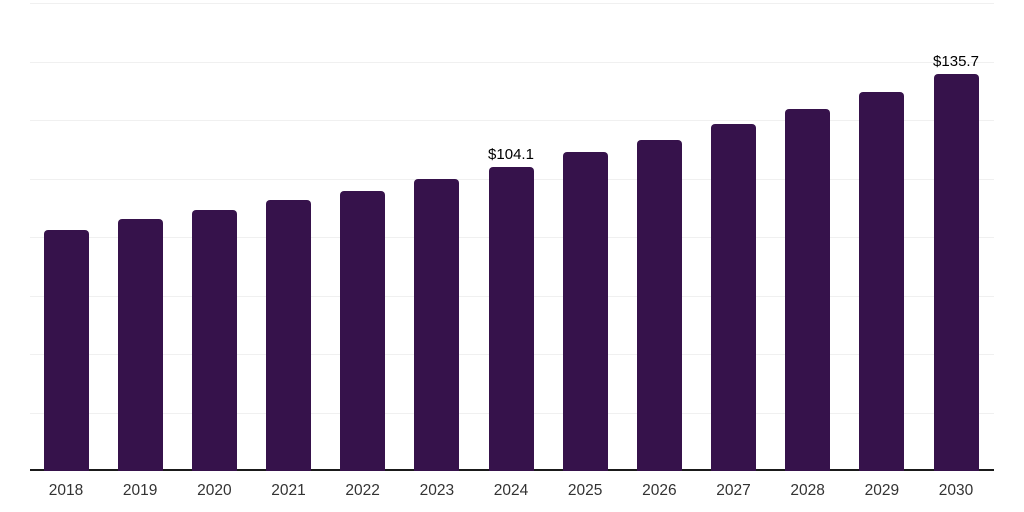 This screenshot has width=1024, height=512. What do you see at coordinates (437, 324) in the screenshot?
I see `bar-2023` at bounding box center [437, 324].